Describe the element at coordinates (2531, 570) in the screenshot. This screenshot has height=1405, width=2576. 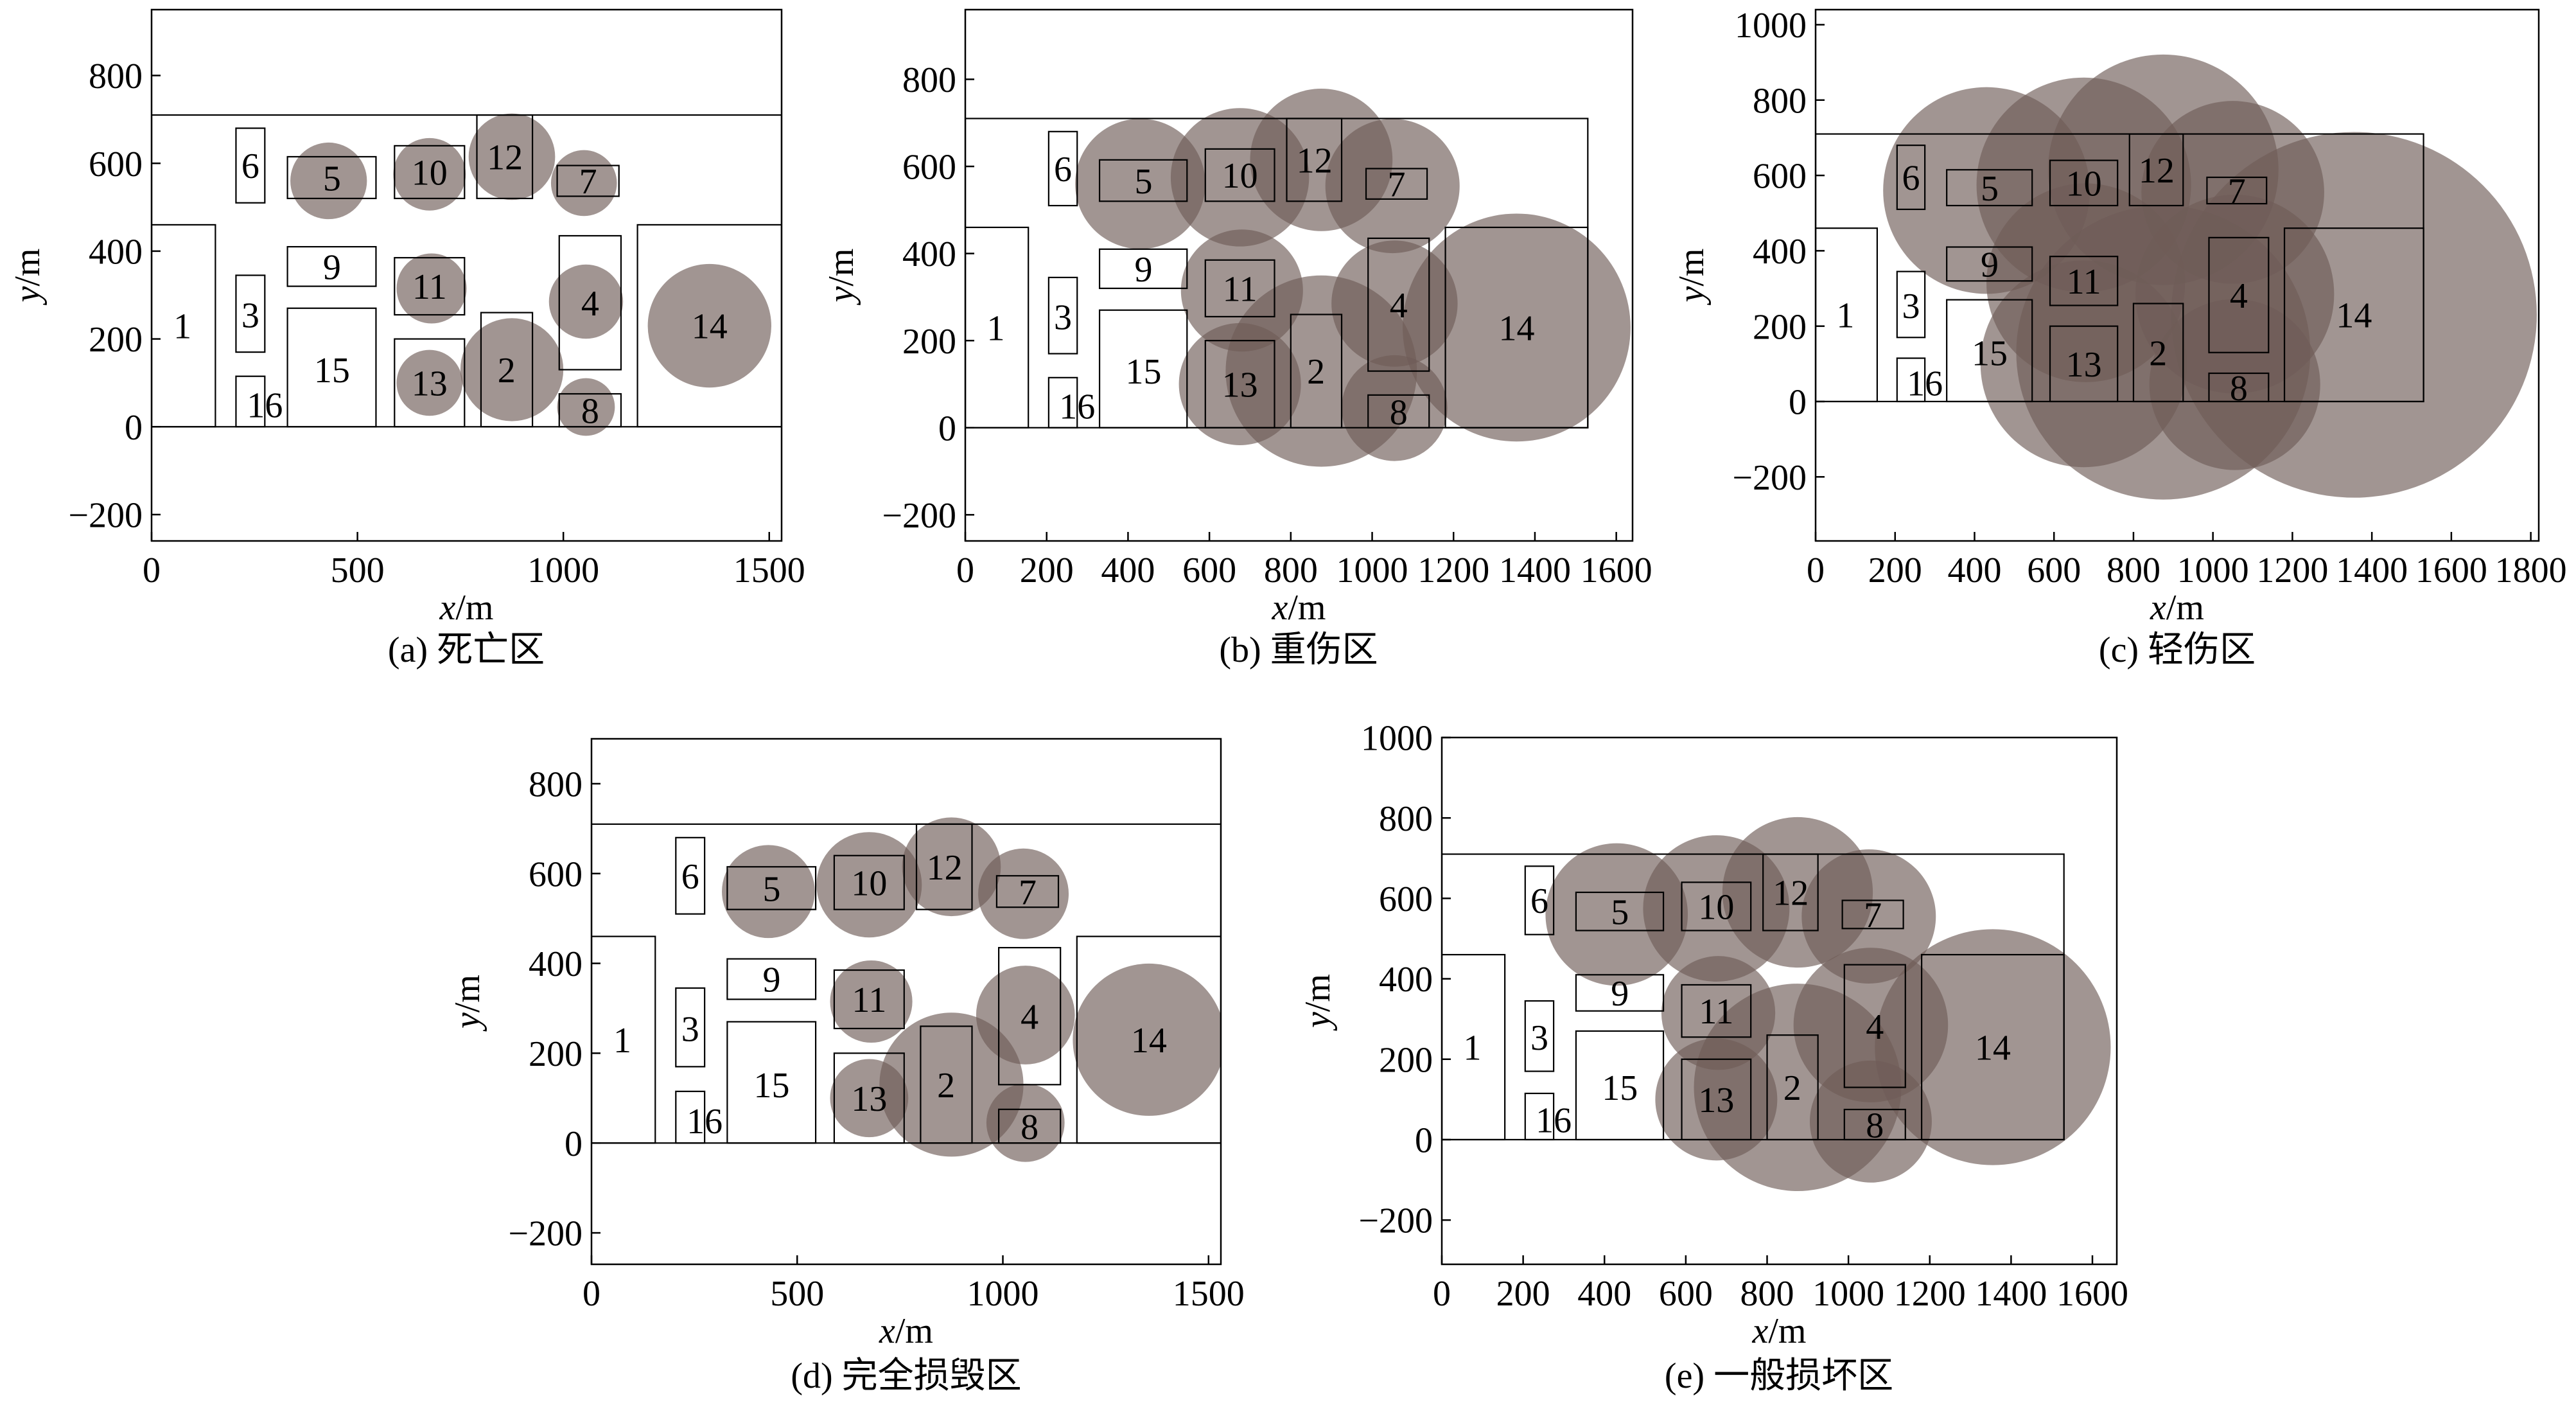
I see `c-xtick-label-1800: 1800` at that location.